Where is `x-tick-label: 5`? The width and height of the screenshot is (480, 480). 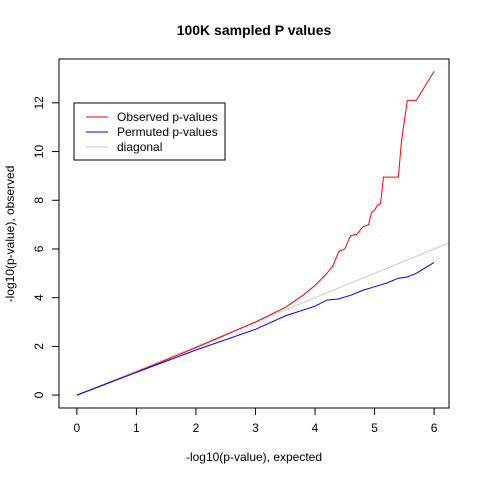
x-tick-label: 5 is located at coordinates (374, 428).